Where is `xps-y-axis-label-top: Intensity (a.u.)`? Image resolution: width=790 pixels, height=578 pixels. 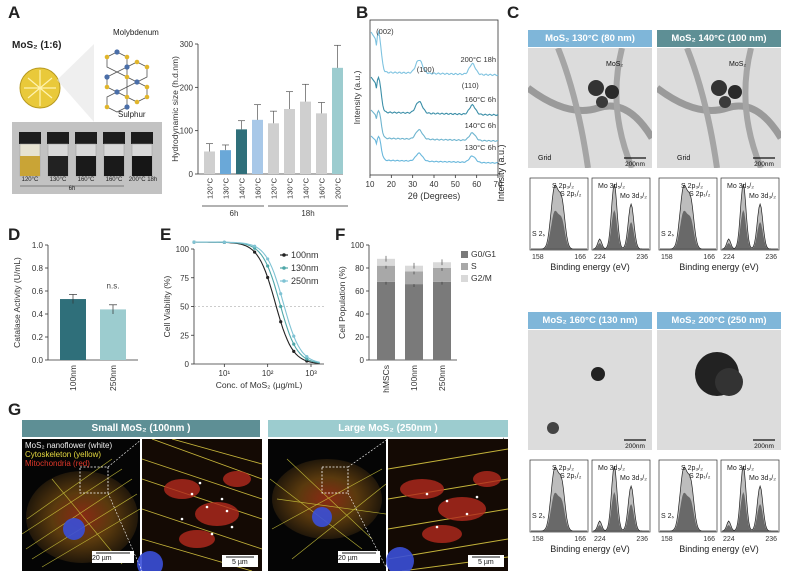 xps-y-axis-label-top: Intensity (a.u.) is located at coordinates (501, 173).